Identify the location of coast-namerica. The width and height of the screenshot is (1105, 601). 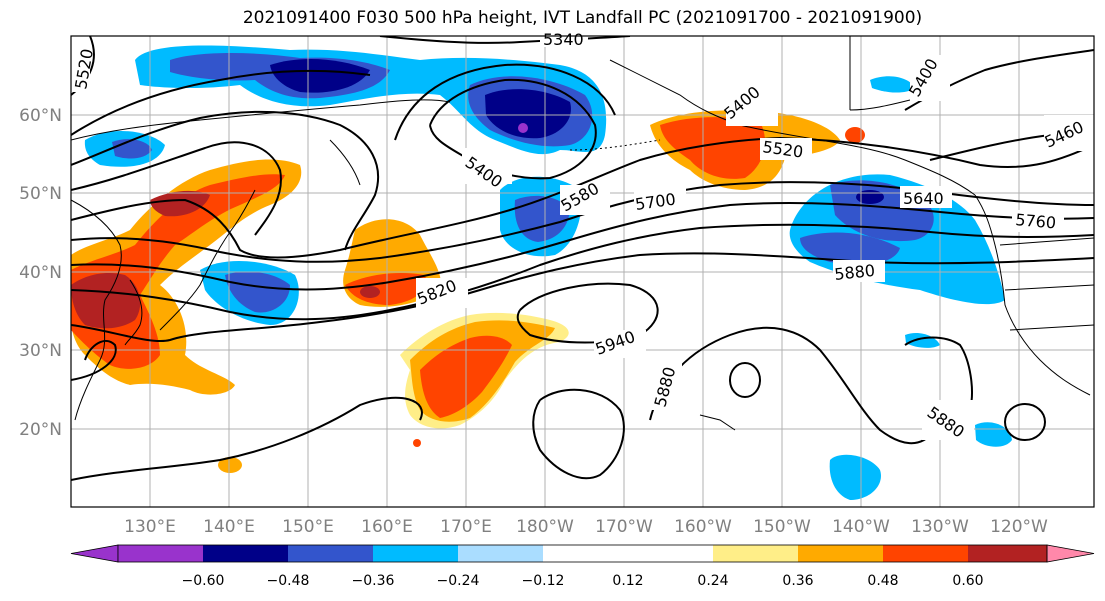
(1032, 295).